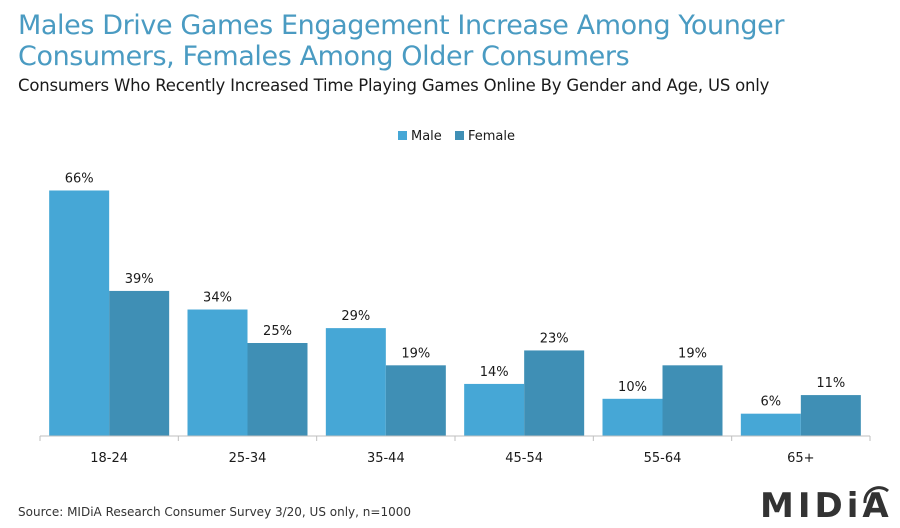  I want to click on value-label-female-65+: 11%, so click(830, 383).